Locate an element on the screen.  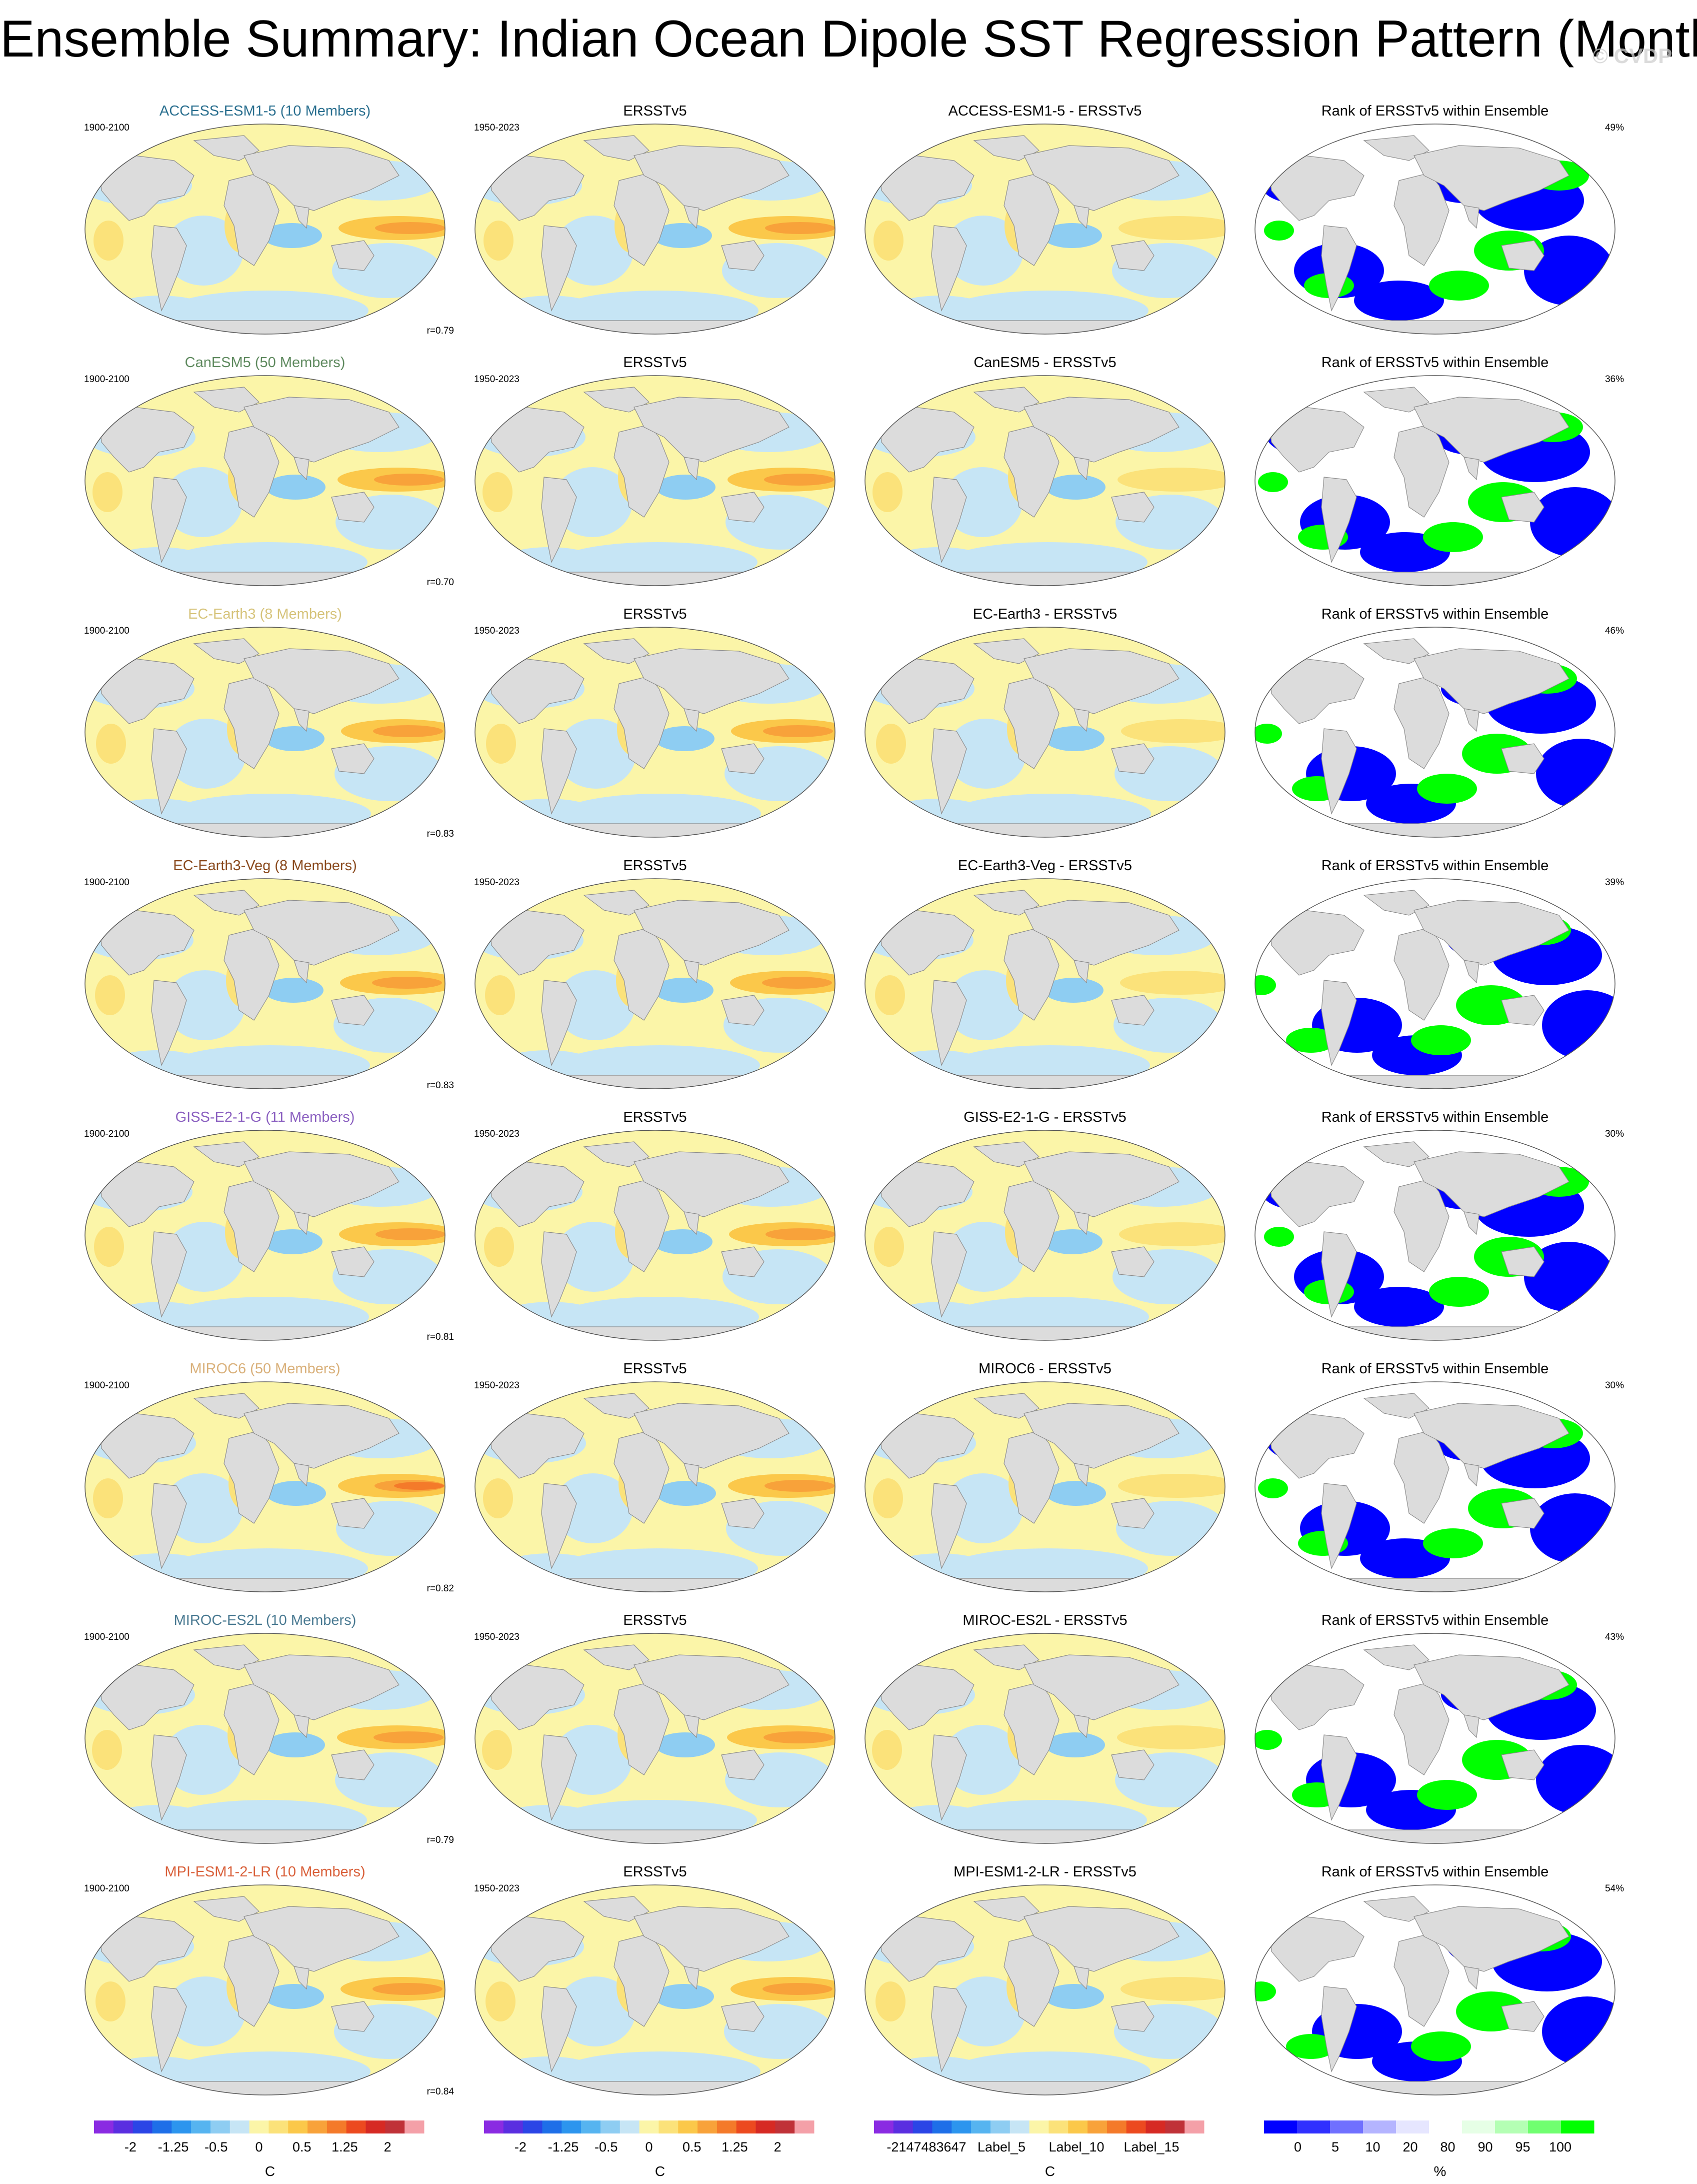
panel-observation-miroc6: ERSSTv5 1950-2023 is located at coordinates (655, 1485).